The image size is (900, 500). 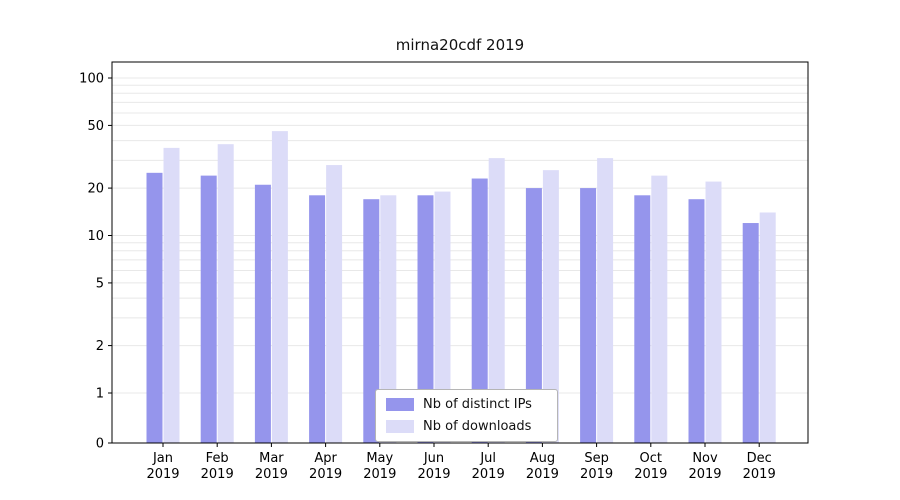 What do you see at coordinates (217, 458) in the screenshot?
I see `x-label-month-feb: Feb` at bounding box center [217, 458].